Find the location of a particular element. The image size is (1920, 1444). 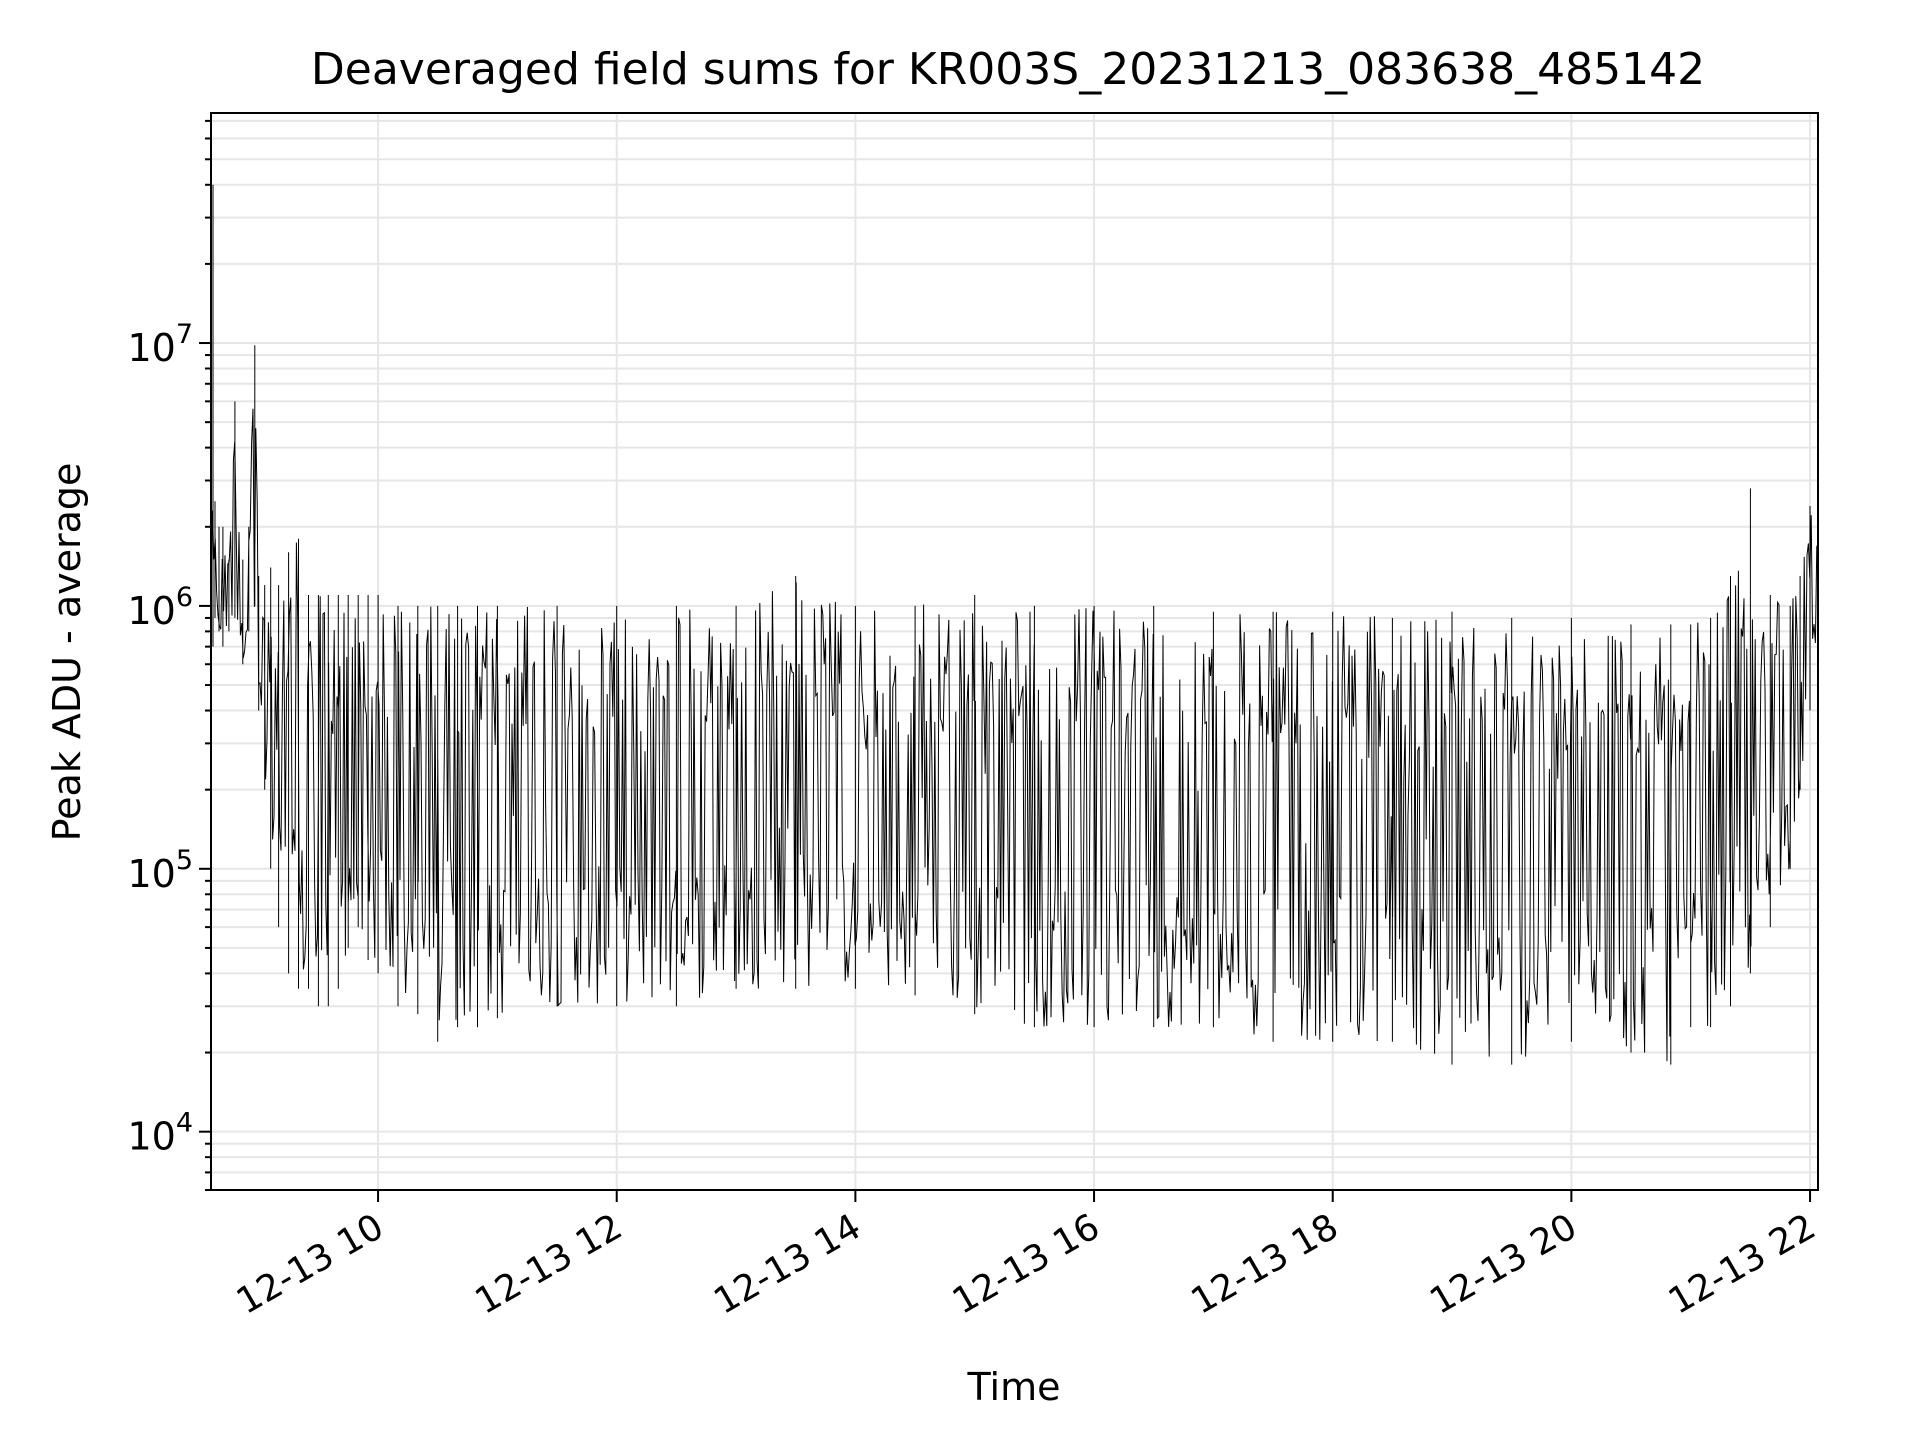

x-axis-label: Time is located at coordinates (1014, 1387).